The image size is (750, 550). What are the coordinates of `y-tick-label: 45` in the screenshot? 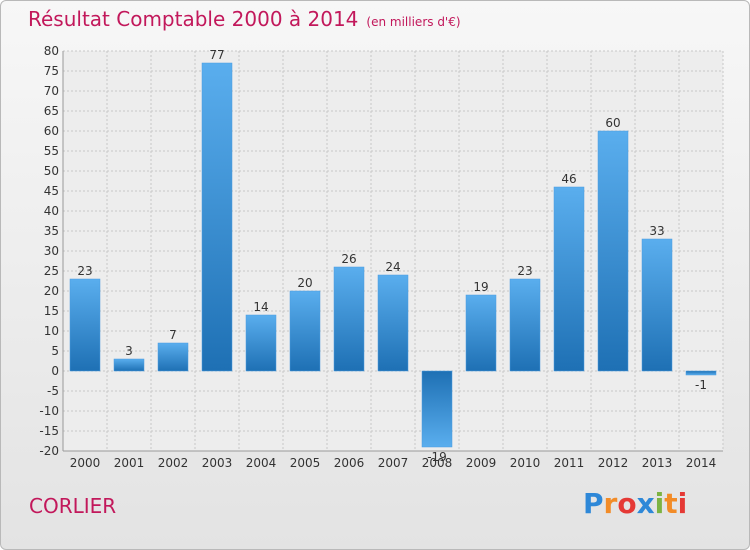 It's located at (51, 191).